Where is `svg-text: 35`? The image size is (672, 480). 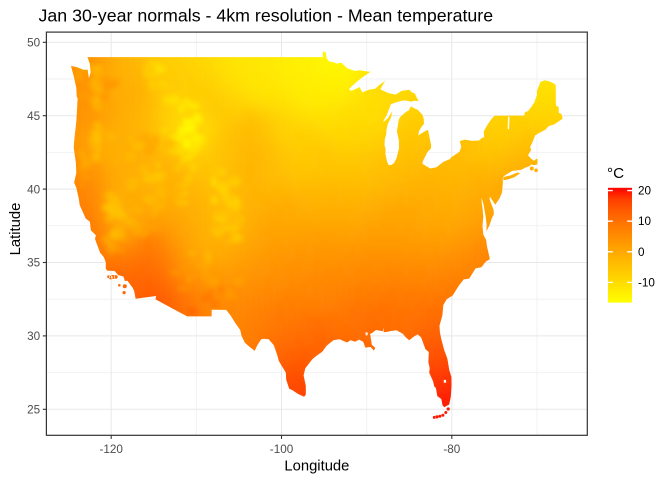 svg-text: 35 is located at coordinates (34, 263).